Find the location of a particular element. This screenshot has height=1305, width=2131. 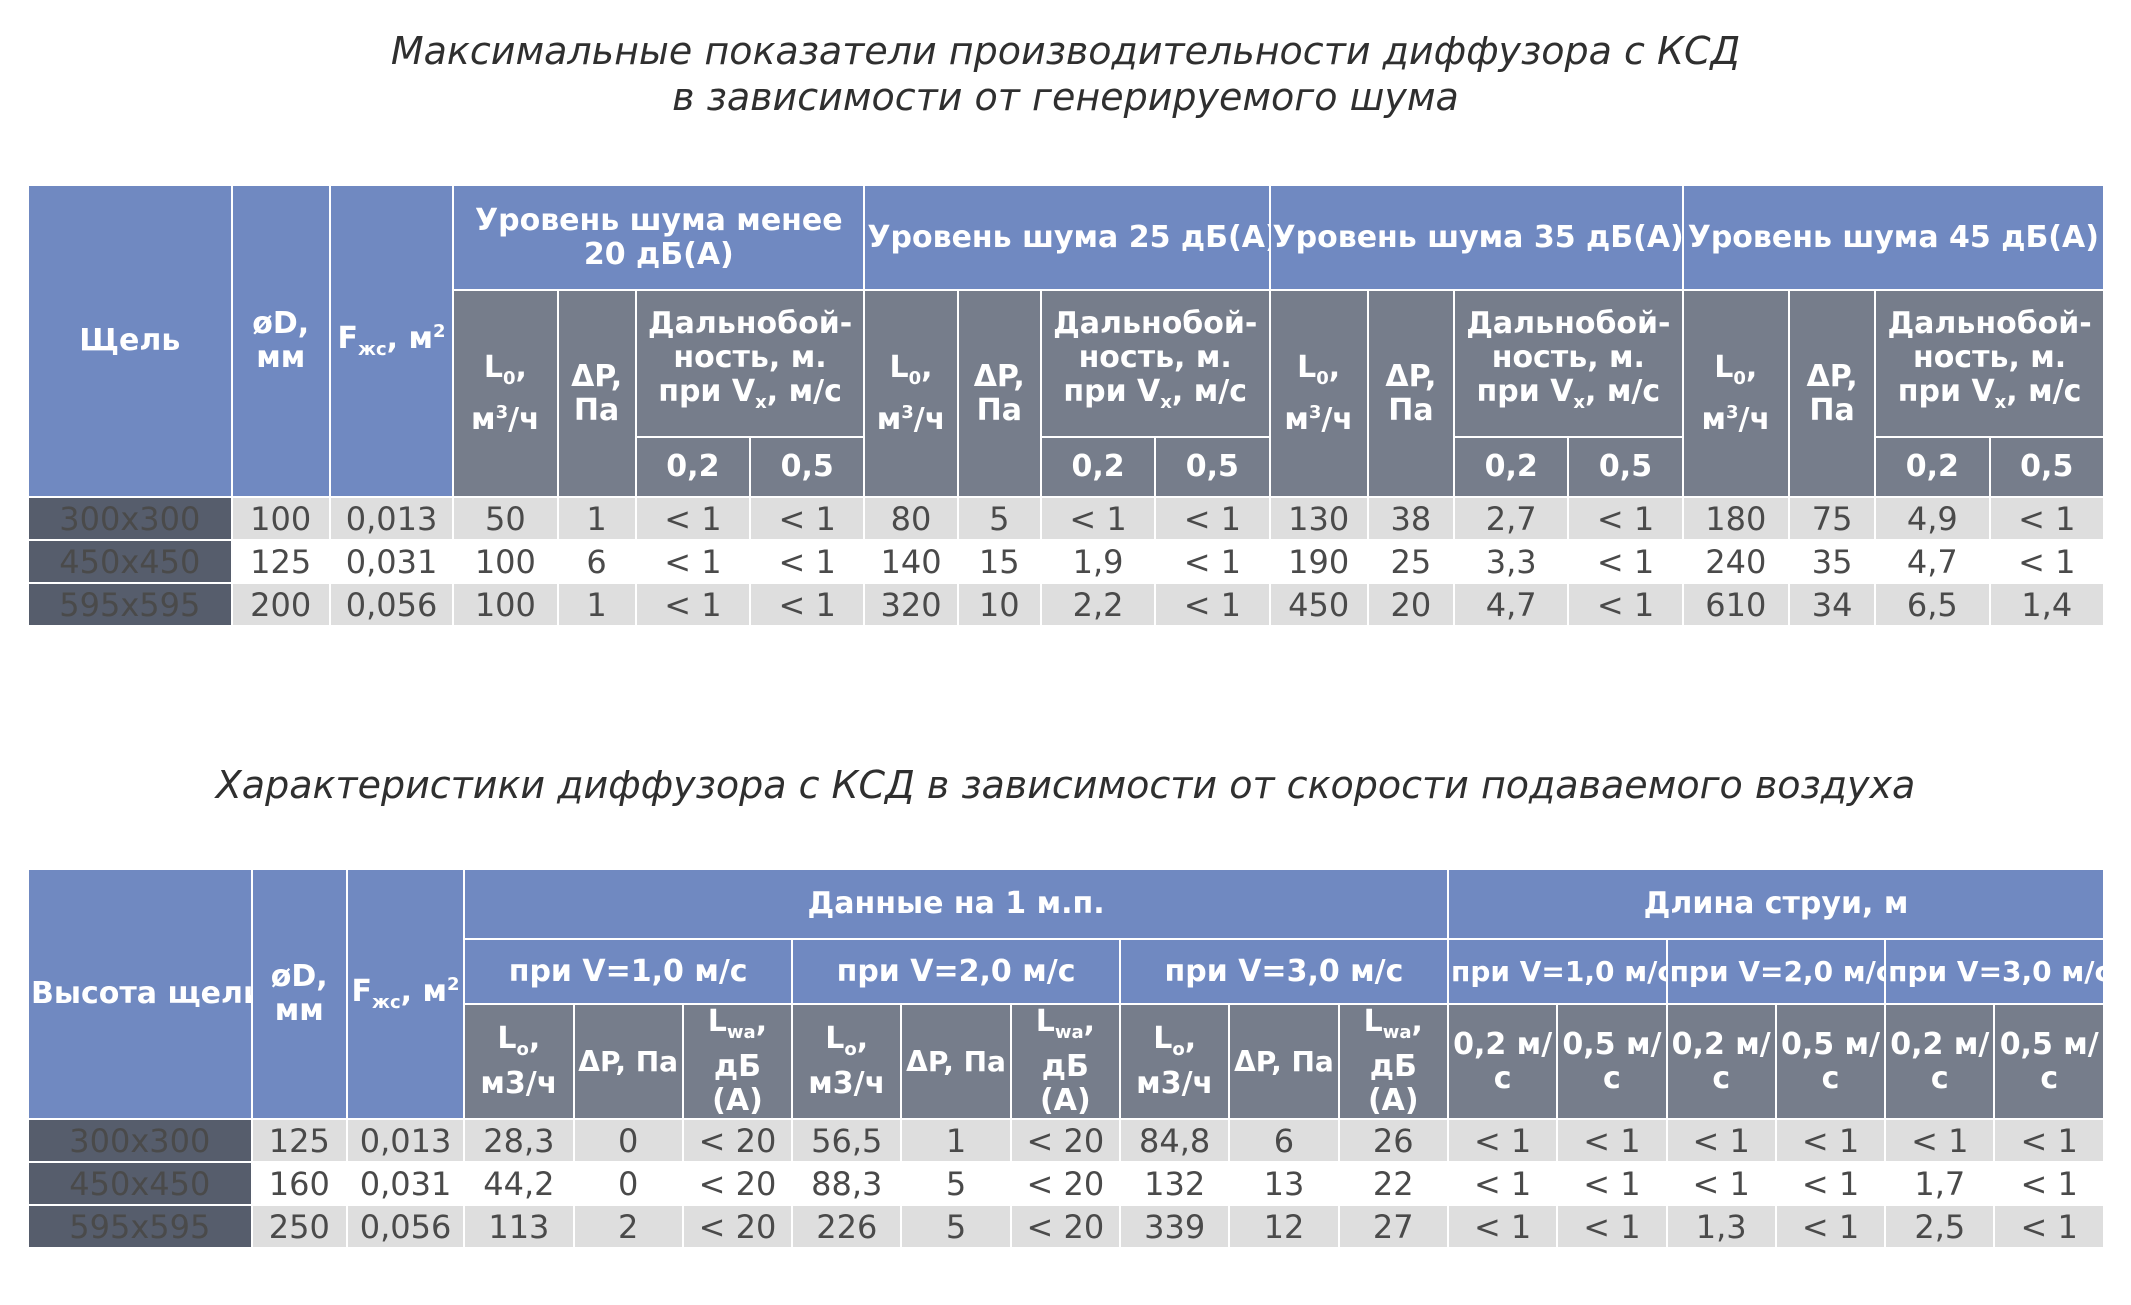

header-jet-length: Длина струи, м is located at coordinates (1776, 904).